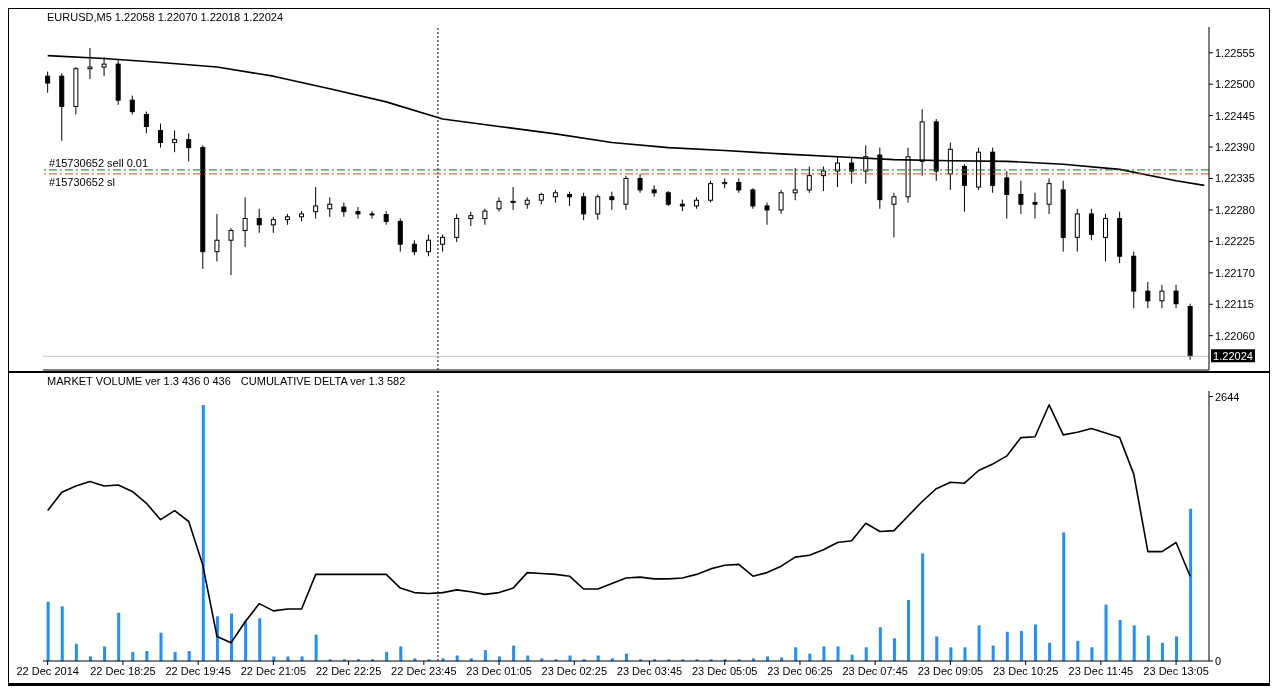 This screenshot has width=1276, height=690. Describe the element at coordinates (1235, 146) in the screenshot. I see `y-tick-label: 1.22390` at that location.